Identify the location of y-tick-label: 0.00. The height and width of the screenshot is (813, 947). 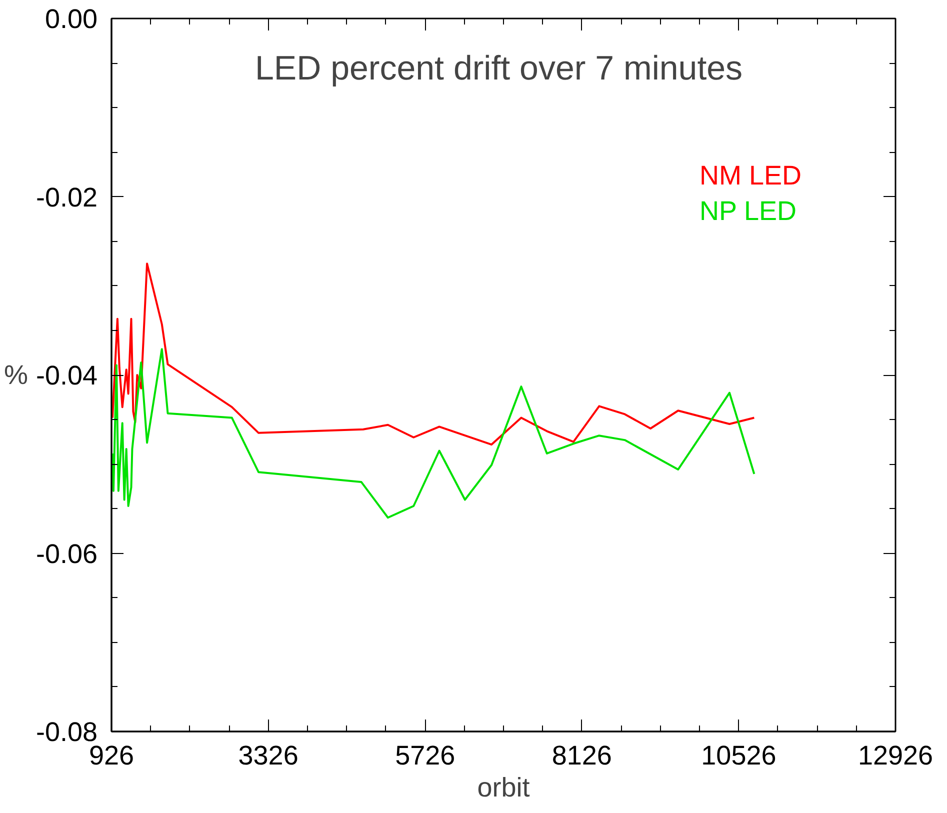
(71, 19).